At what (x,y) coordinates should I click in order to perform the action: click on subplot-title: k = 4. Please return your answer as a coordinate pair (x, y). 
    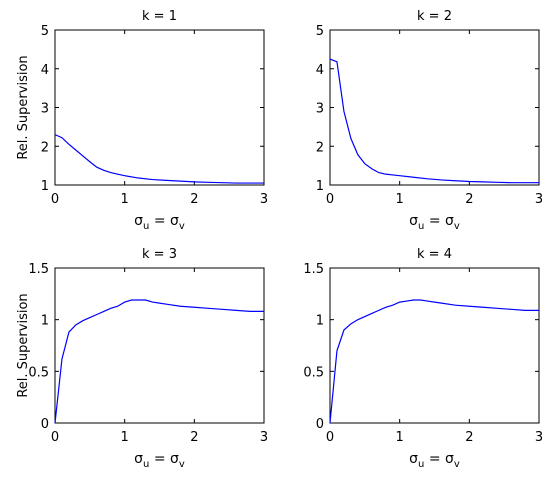
    Looking at the image, I should click on (434, 254).